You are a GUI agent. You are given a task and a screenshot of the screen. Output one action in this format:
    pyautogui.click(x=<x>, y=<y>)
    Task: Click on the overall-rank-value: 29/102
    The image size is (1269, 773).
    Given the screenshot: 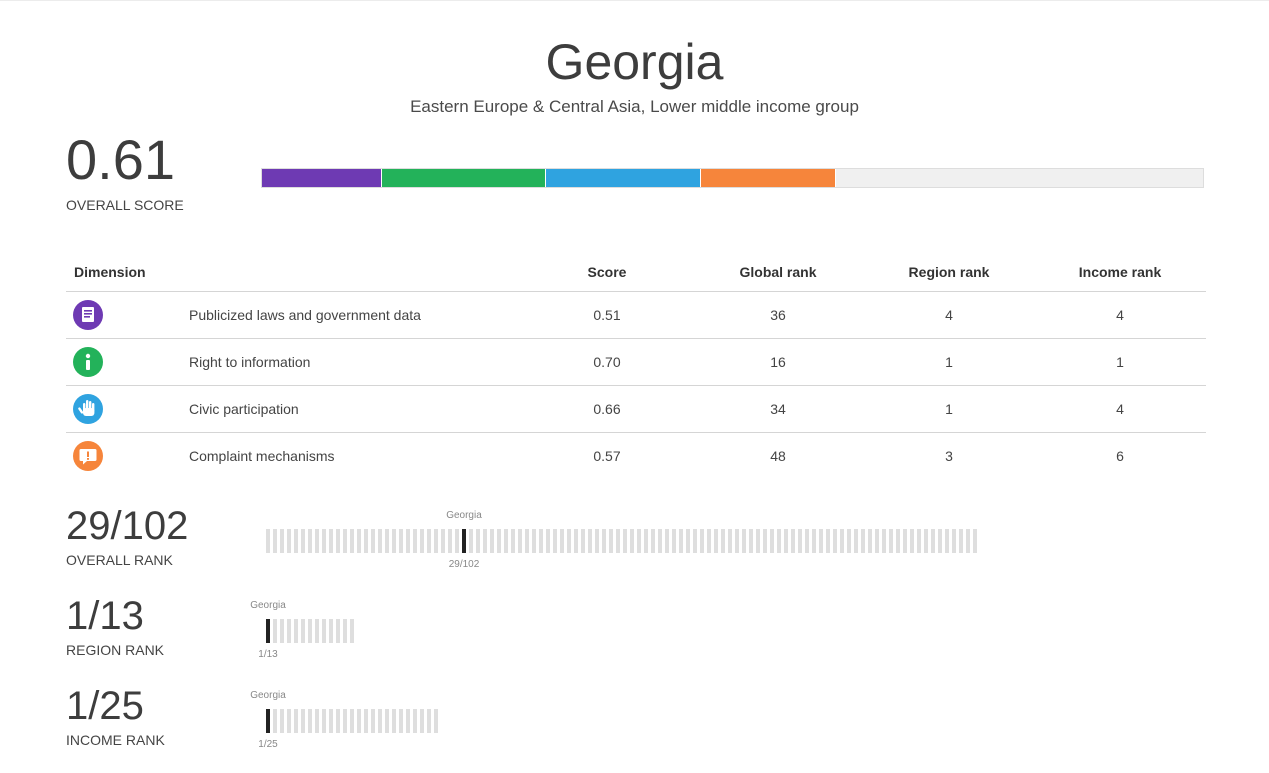 What is the action you would take?
    pyautogui.click(x=127, y=526)
    